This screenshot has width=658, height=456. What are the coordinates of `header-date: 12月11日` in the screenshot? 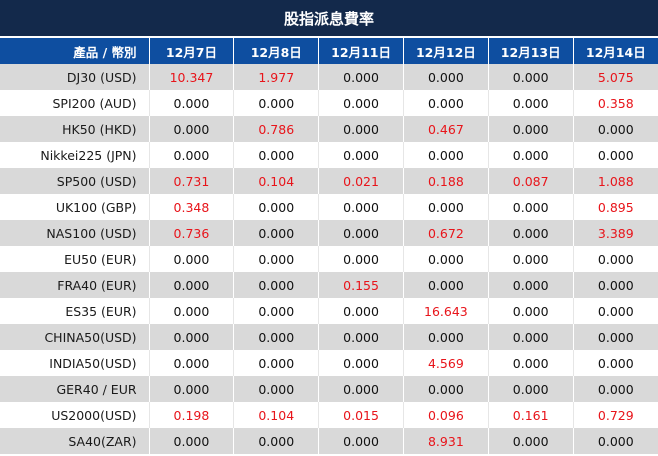 It's located at (361, 51).